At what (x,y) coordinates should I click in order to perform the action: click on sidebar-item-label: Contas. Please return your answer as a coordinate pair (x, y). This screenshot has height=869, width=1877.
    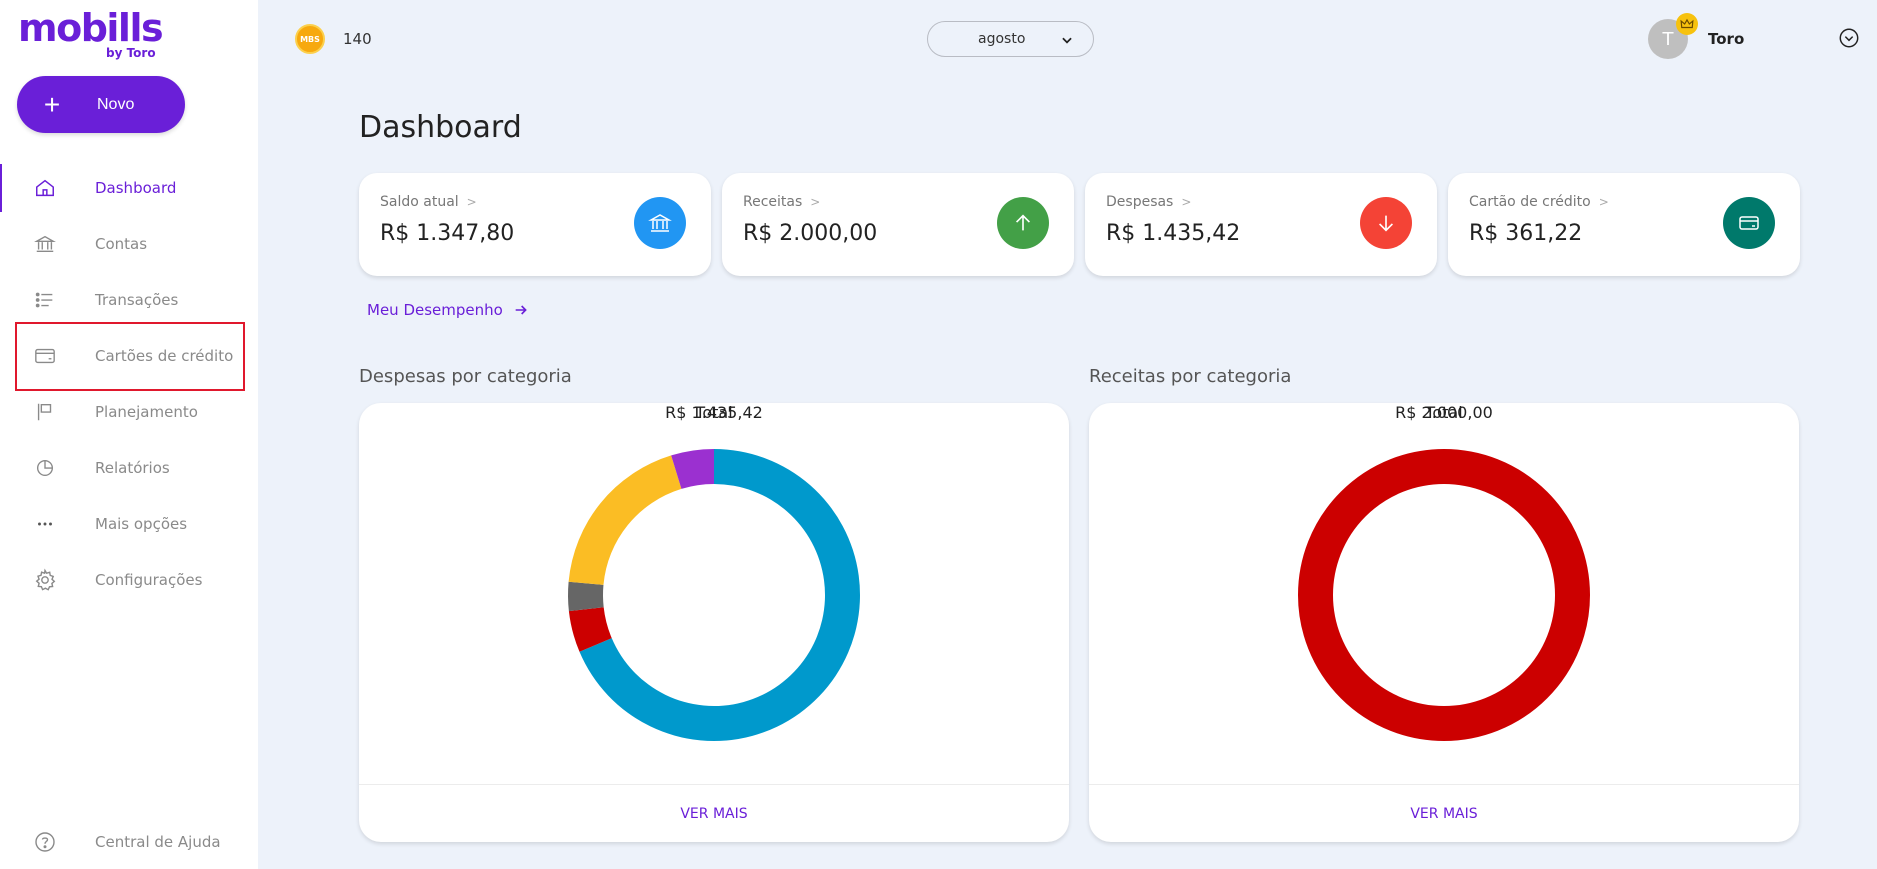
    Looking at the image, I should click on (121, 244).